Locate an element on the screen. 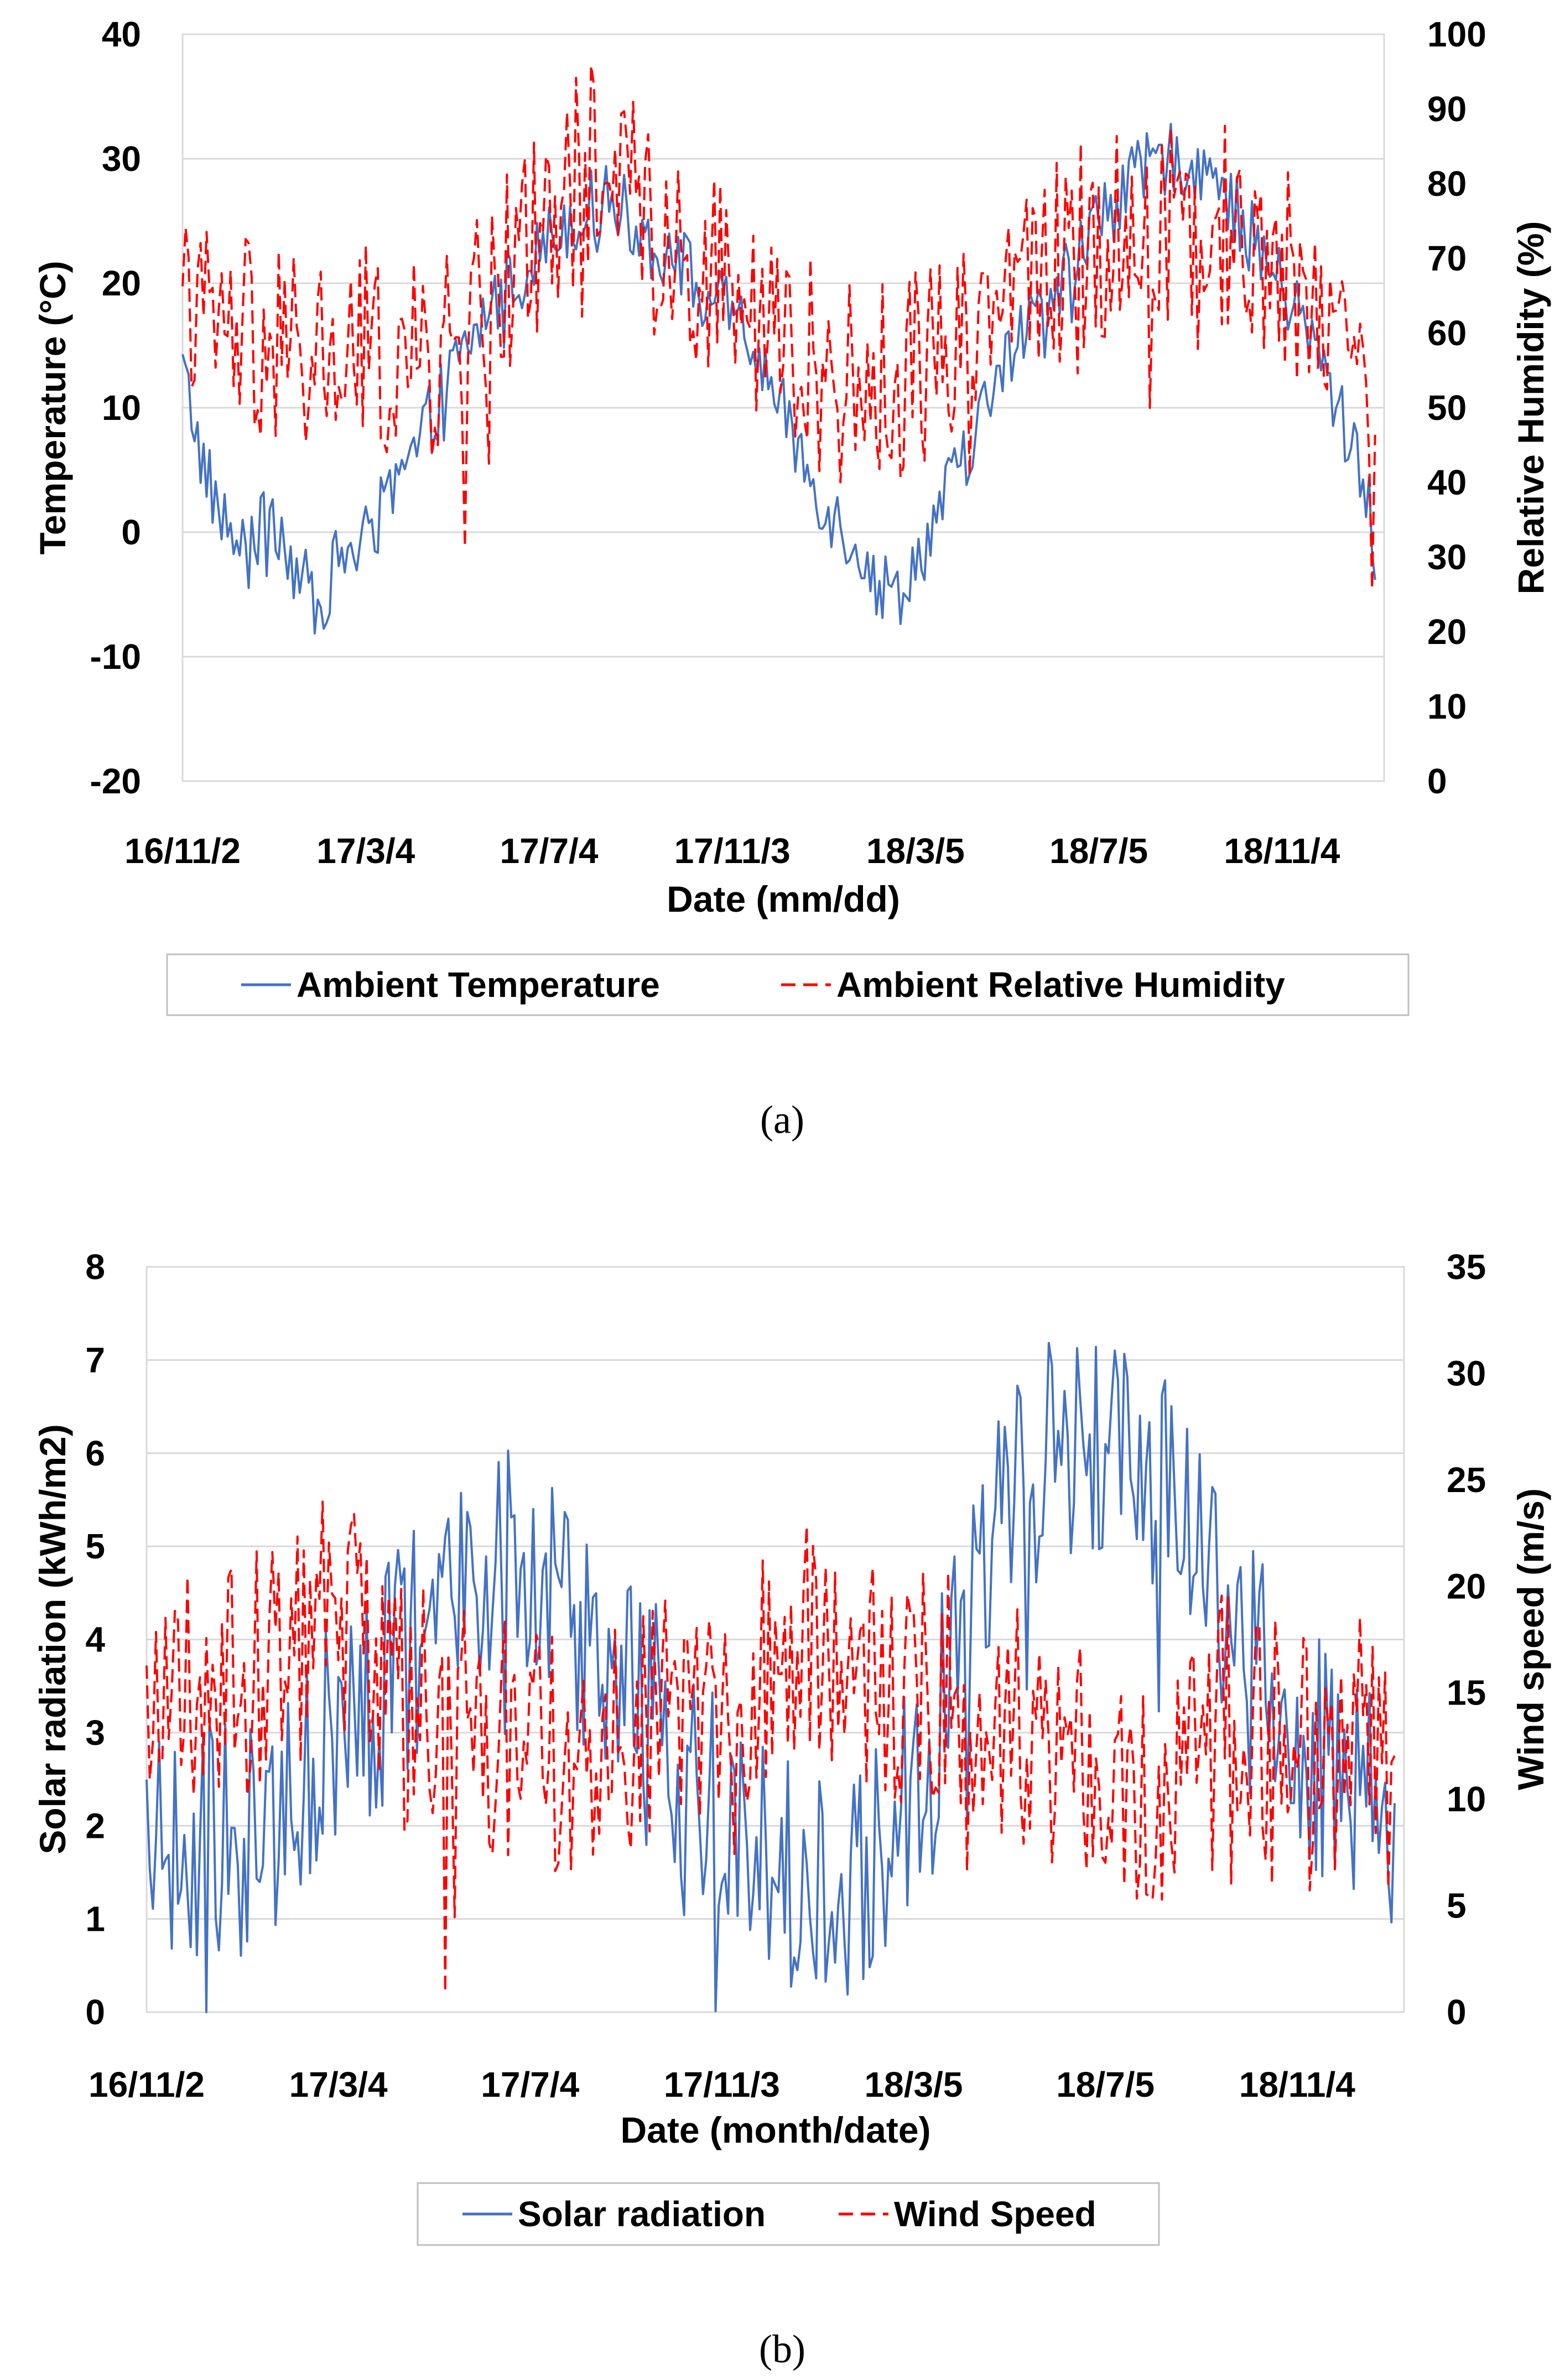 Image resolution: width=1565 pixels, height=2380 pixels. y-tick-label: 4 is located at coordinates (95, 1640).